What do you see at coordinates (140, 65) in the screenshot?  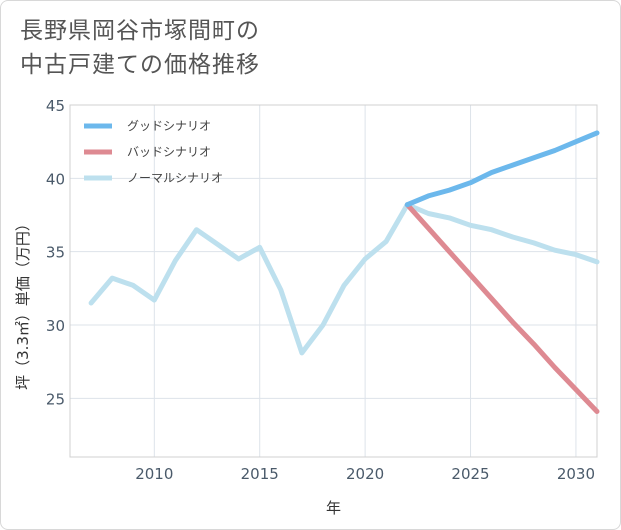 I see `chart-title-line-2: 中古戸建ての価格推移` at bounding box center [140, 65].